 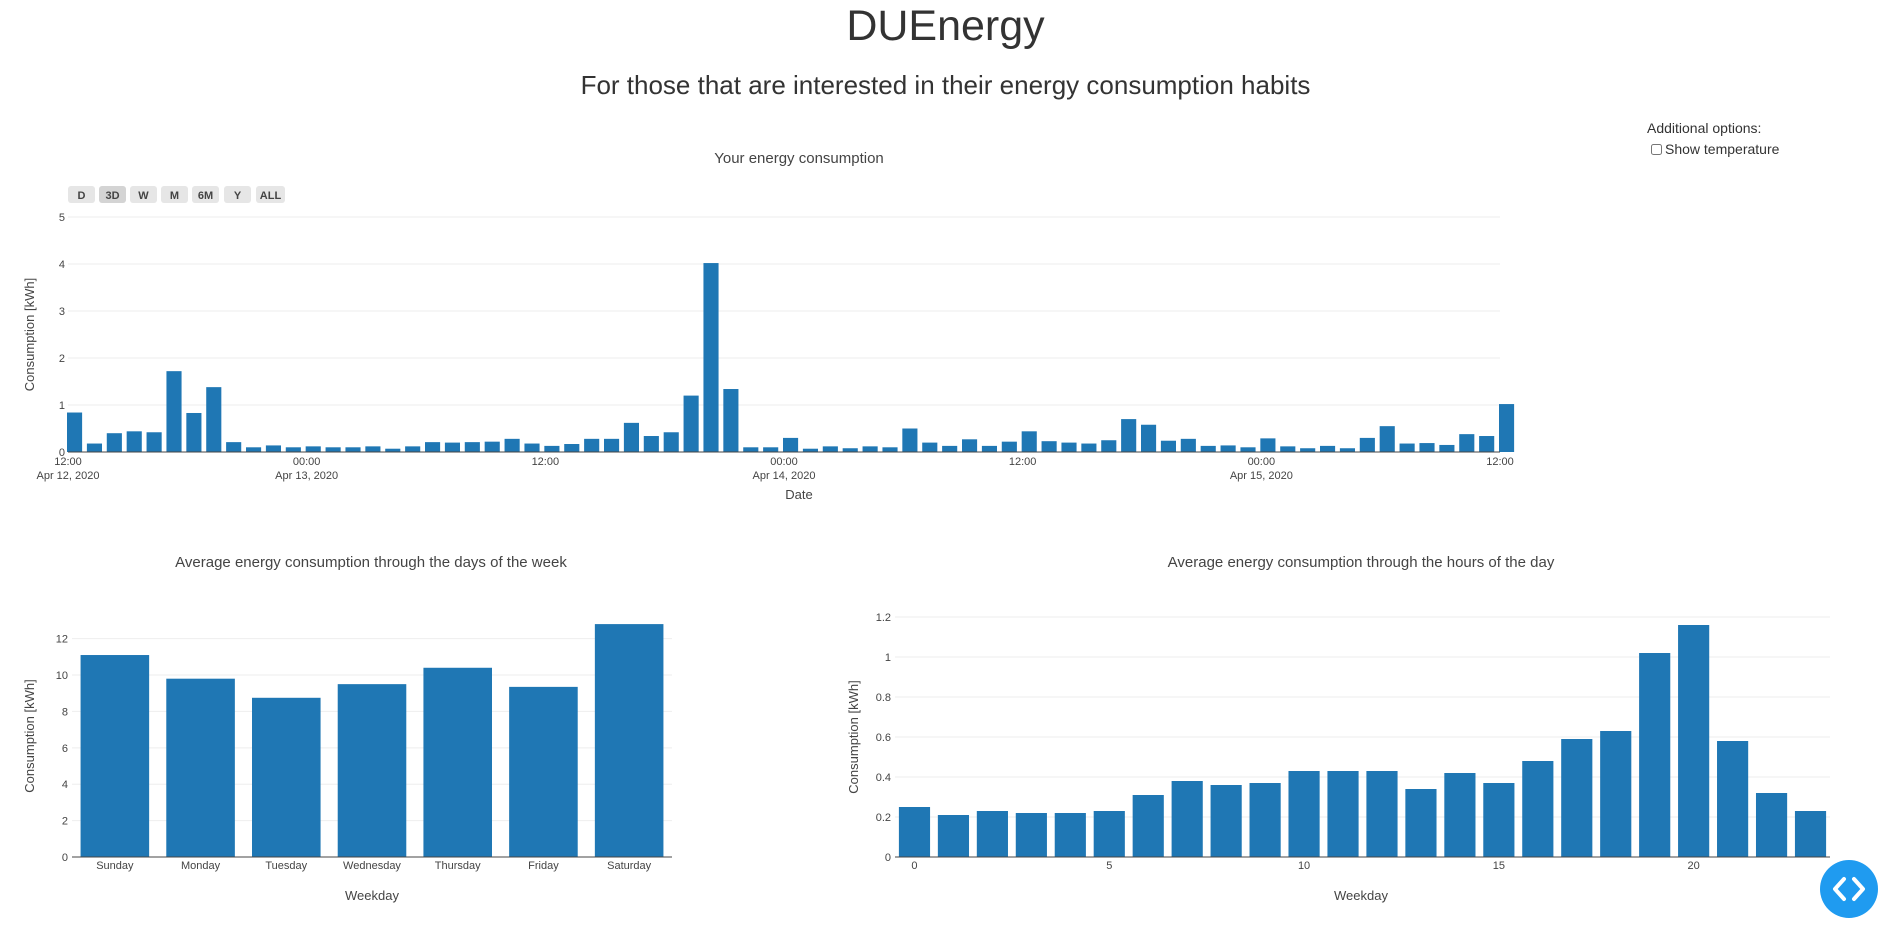 I want to click on range-button-6m: 6M, so click(x=205, y=194).